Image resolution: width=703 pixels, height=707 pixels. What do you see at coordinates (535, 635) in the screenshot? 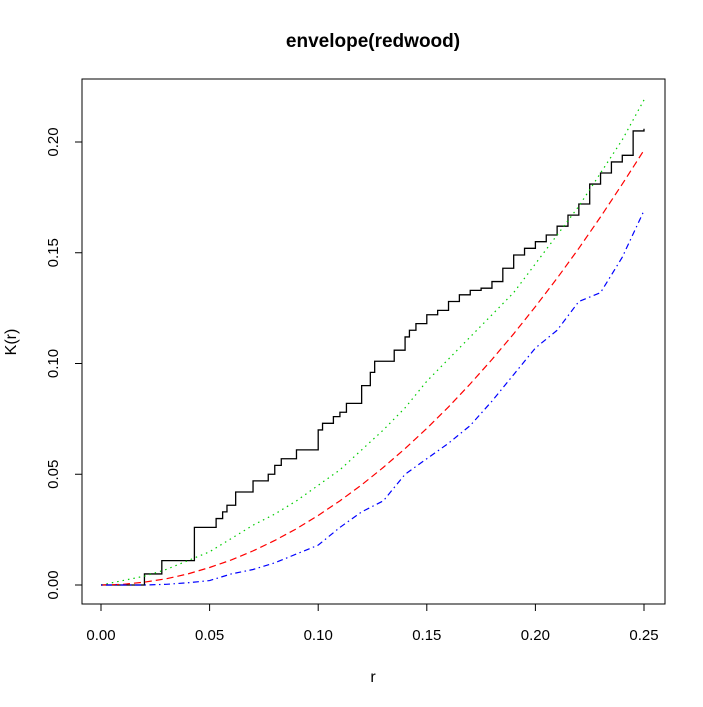
I see `x-tick-label: 0.20` at bounding box center [535, 635].